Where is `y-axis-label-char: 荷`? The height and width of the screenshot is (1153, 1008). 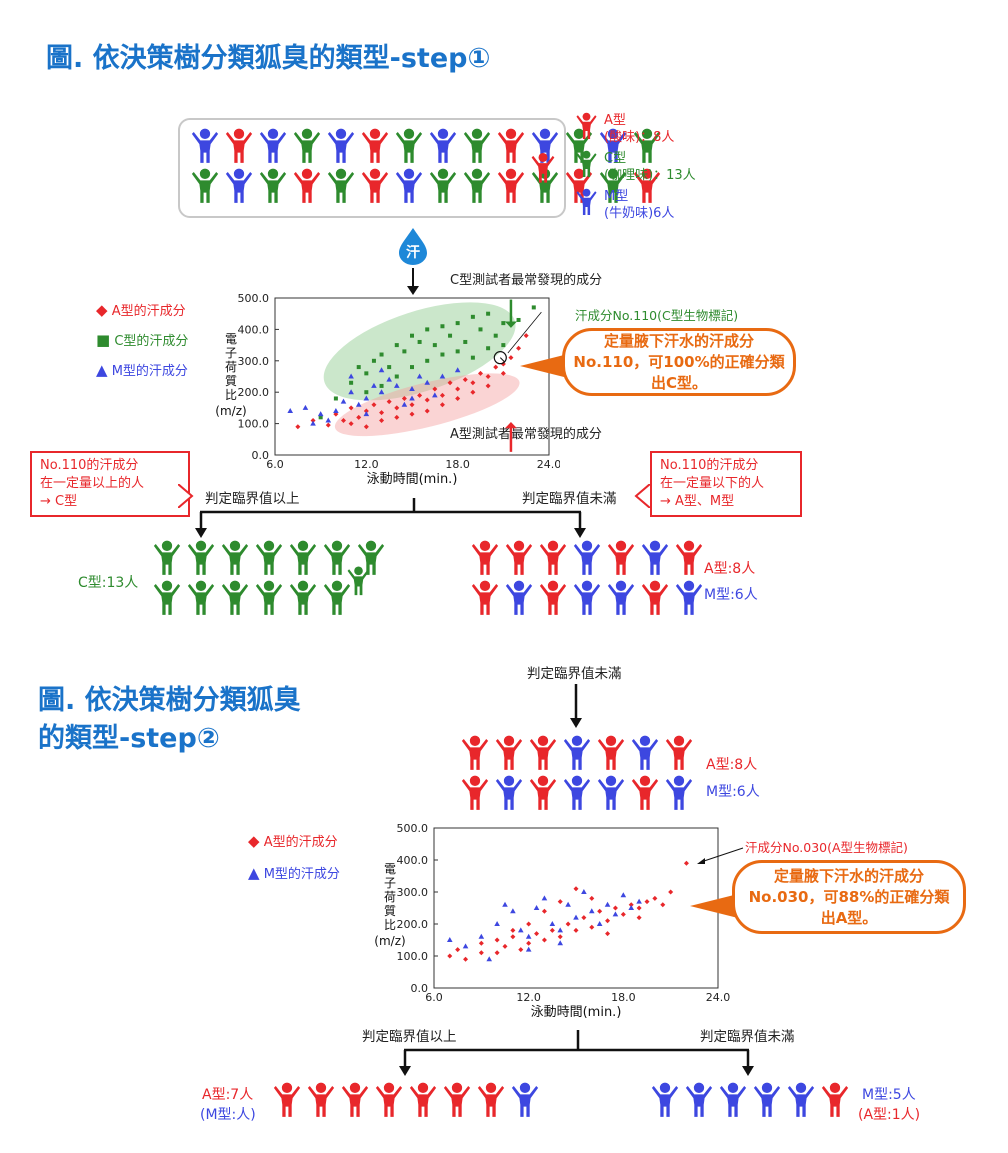
y-axis-label-char: 荷 is located at coordinates (390, 897).